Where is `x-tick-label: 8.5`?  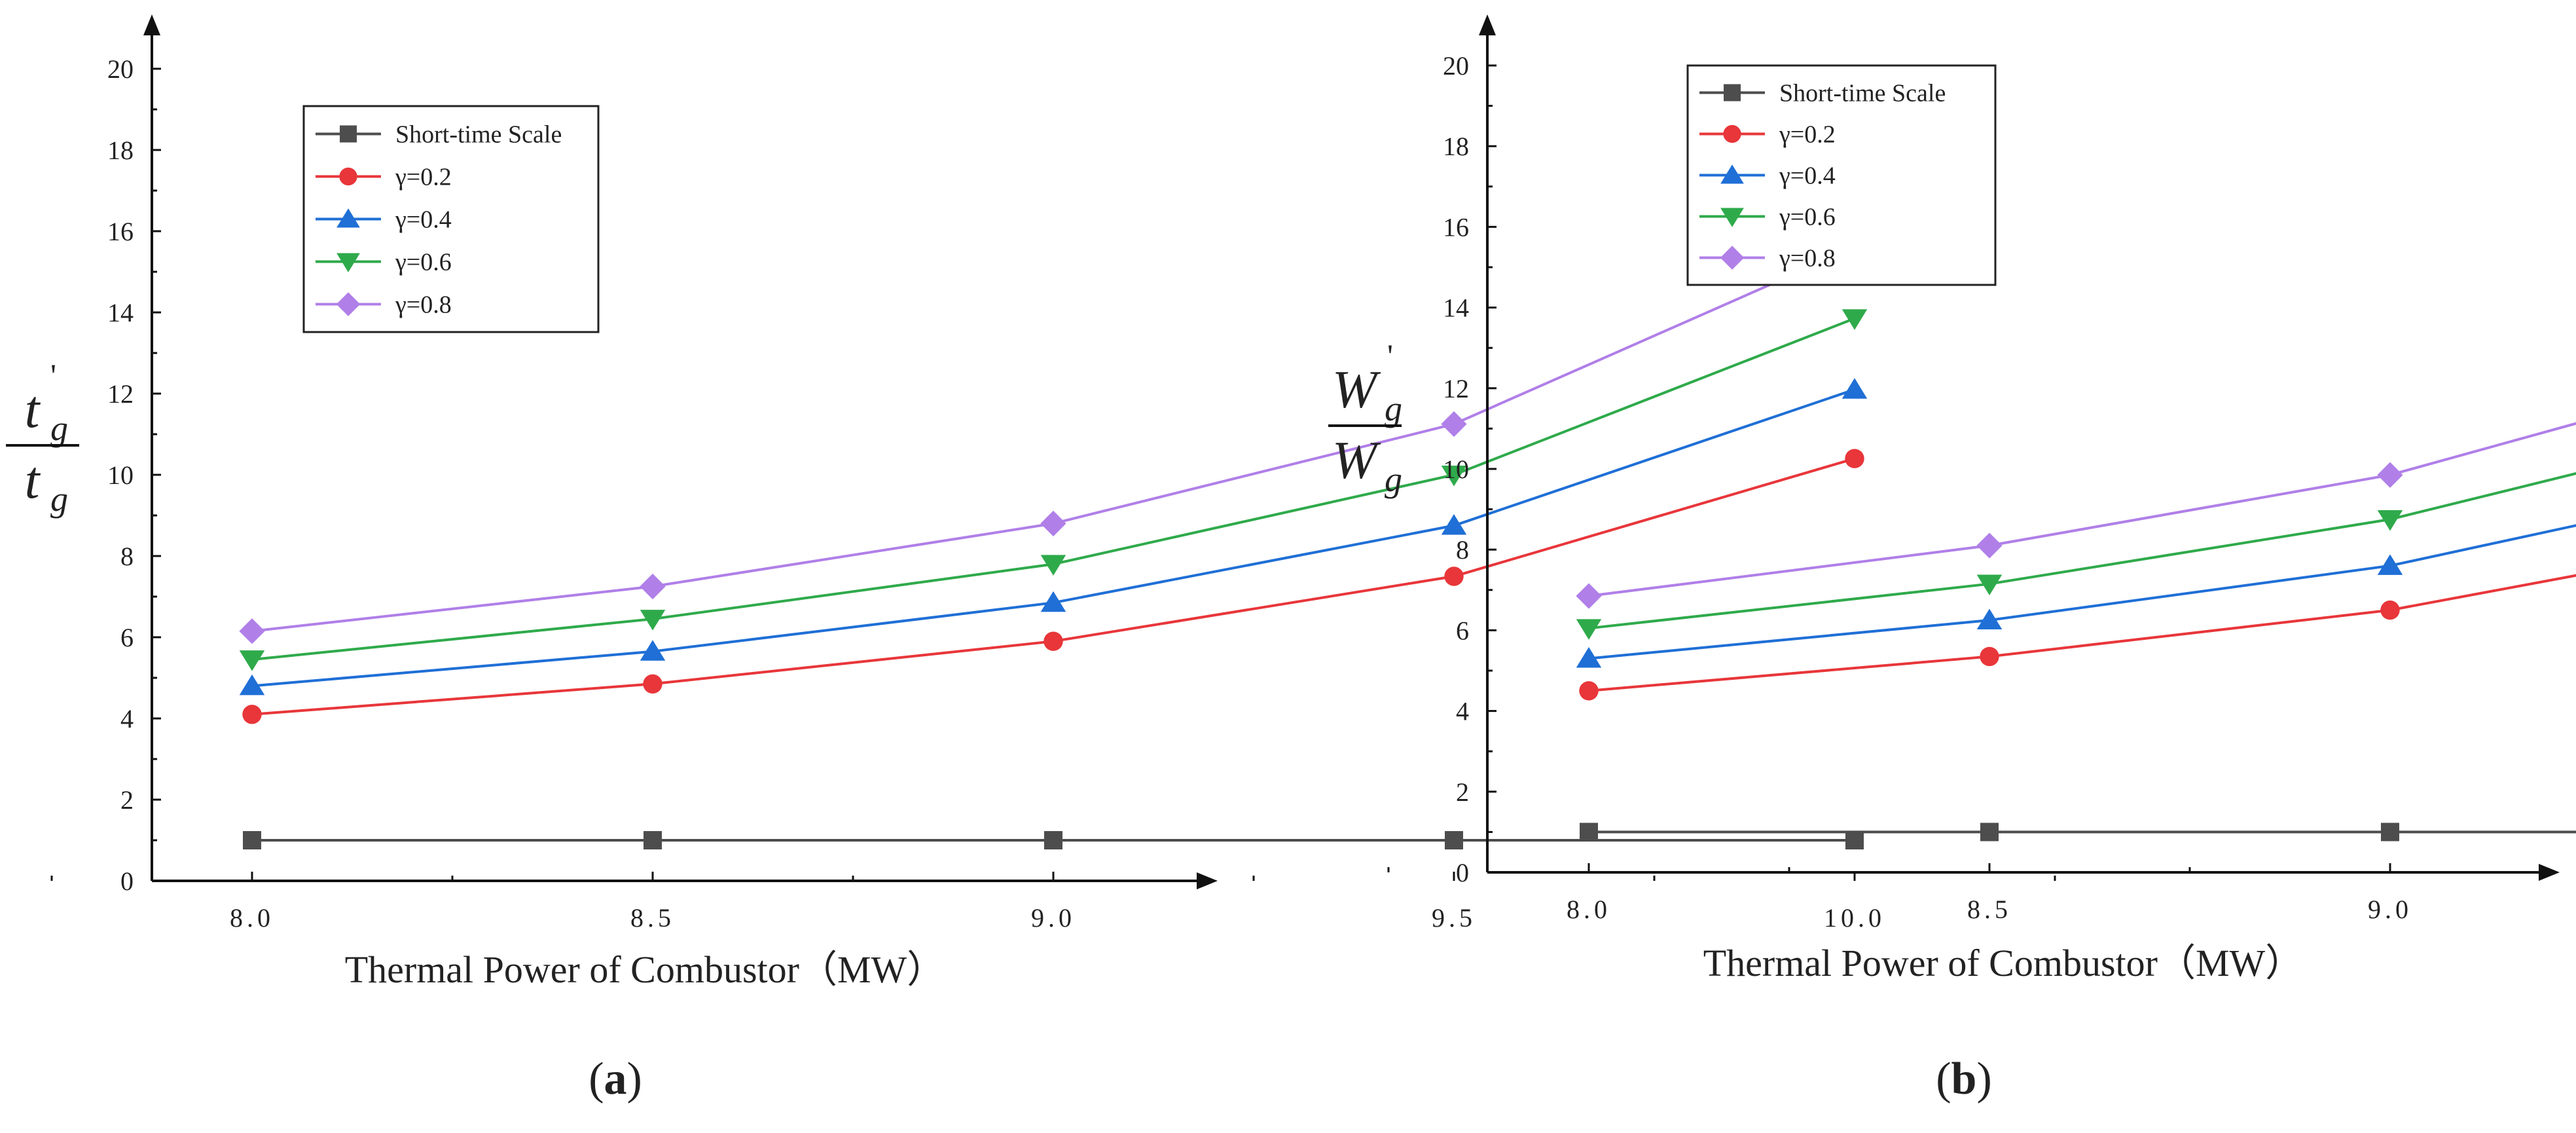
x-tick-label: 8.5 is located at coordinates (652, 918).